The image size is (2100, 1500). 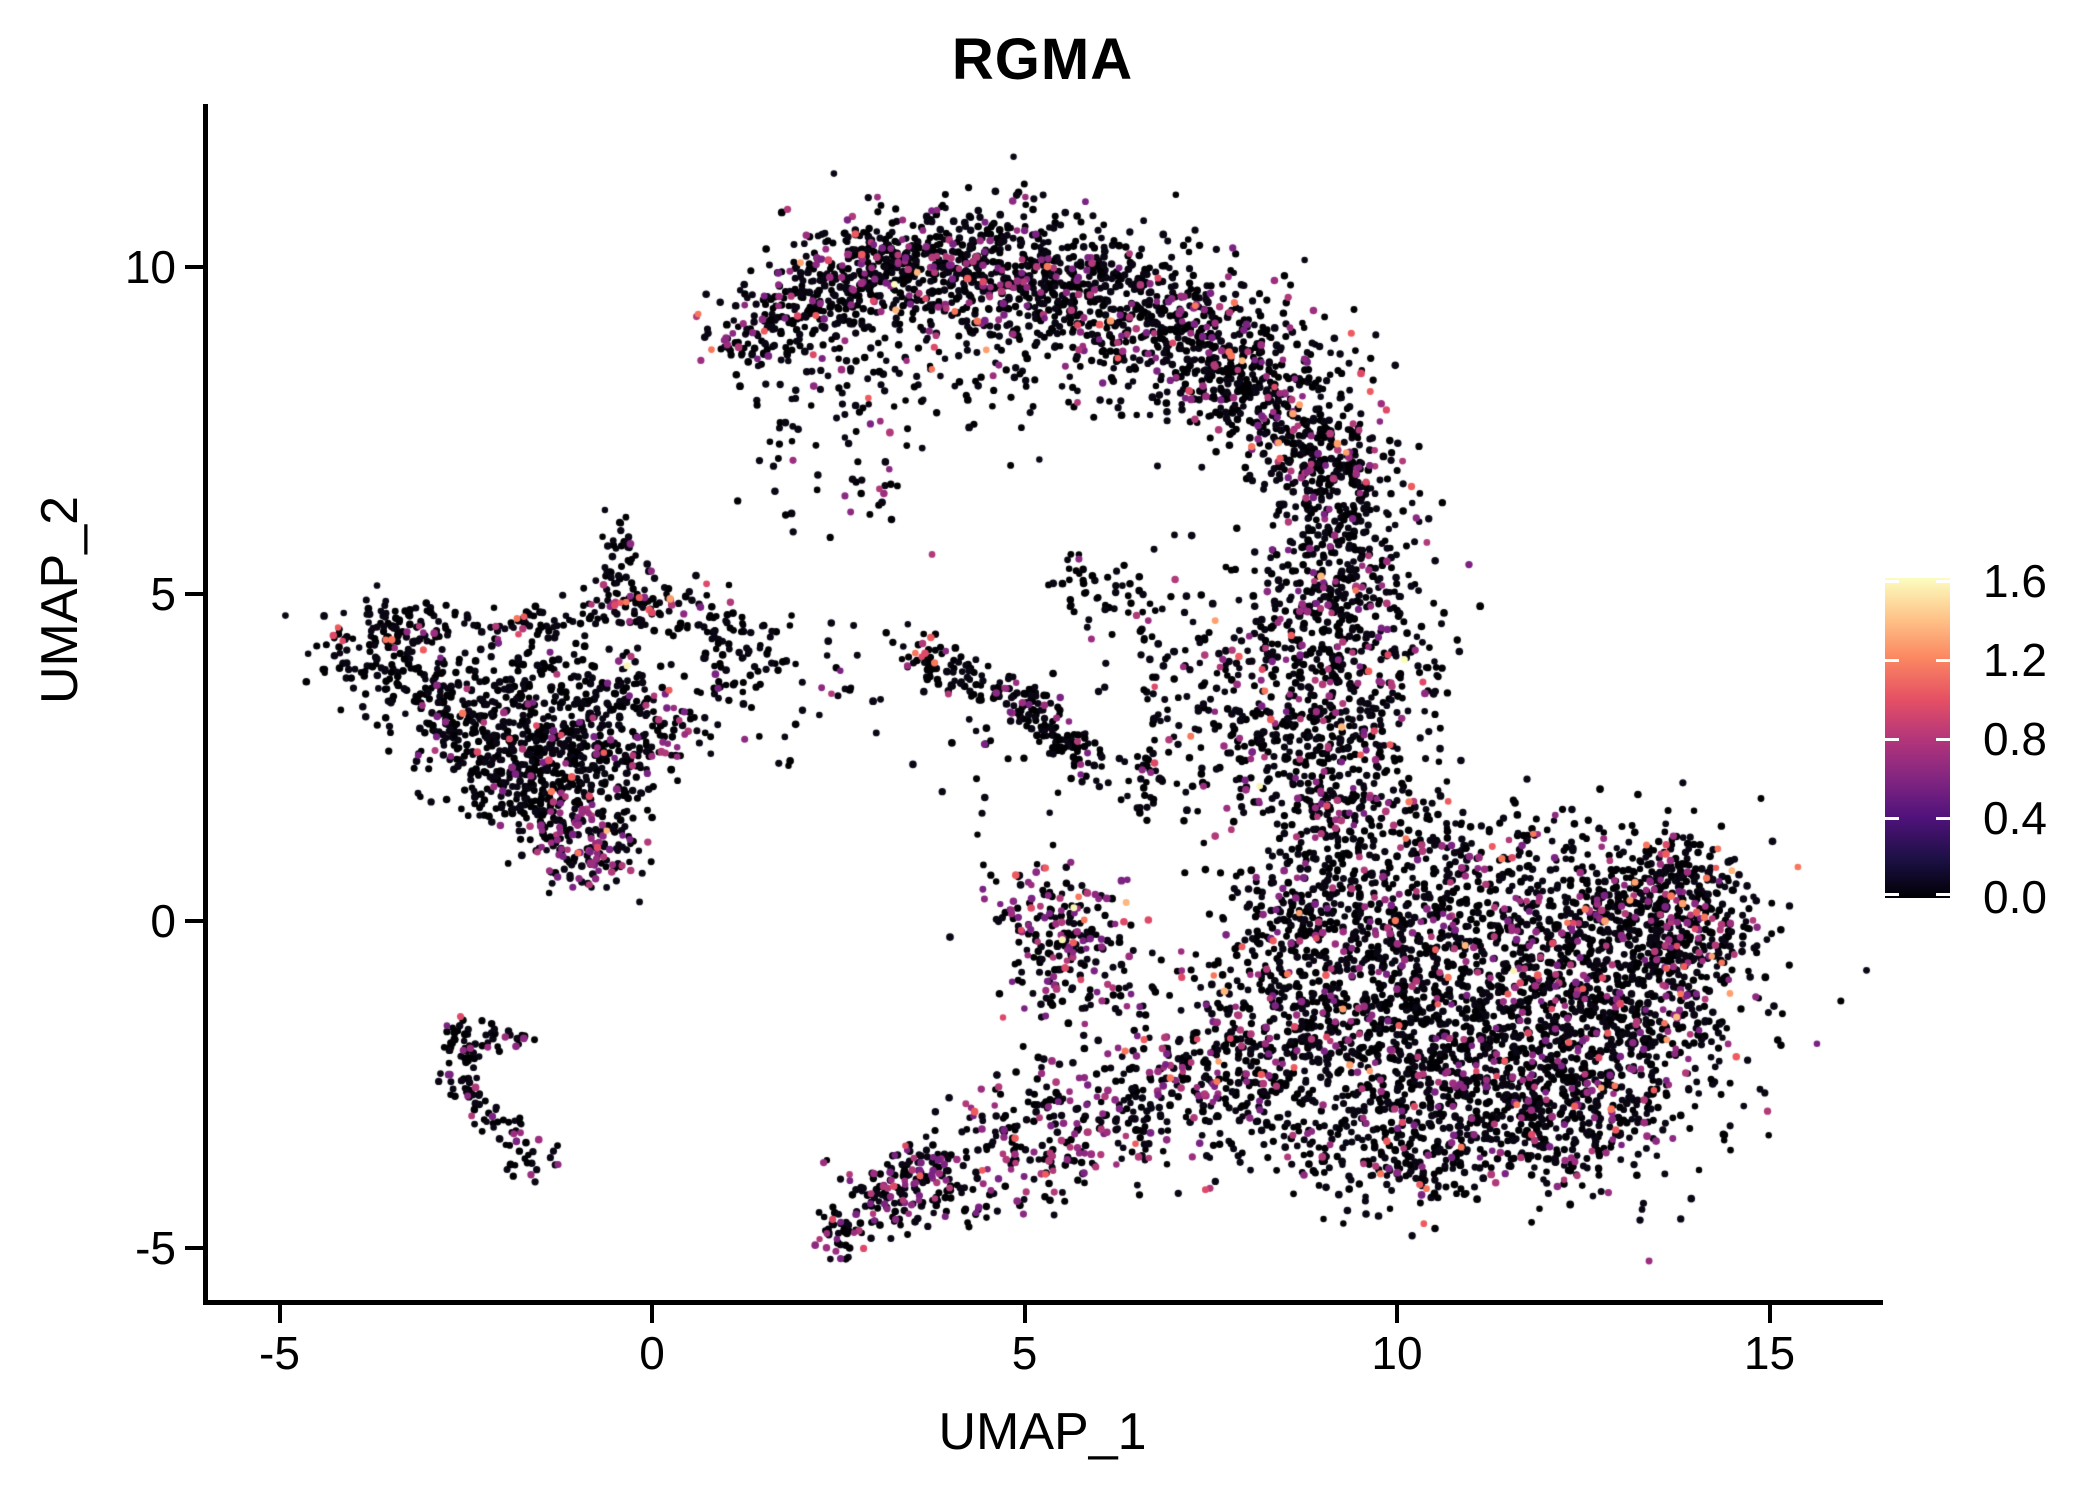 I want to click on colorbar-tick-label: 0.4, so click(x=2015, y=817).